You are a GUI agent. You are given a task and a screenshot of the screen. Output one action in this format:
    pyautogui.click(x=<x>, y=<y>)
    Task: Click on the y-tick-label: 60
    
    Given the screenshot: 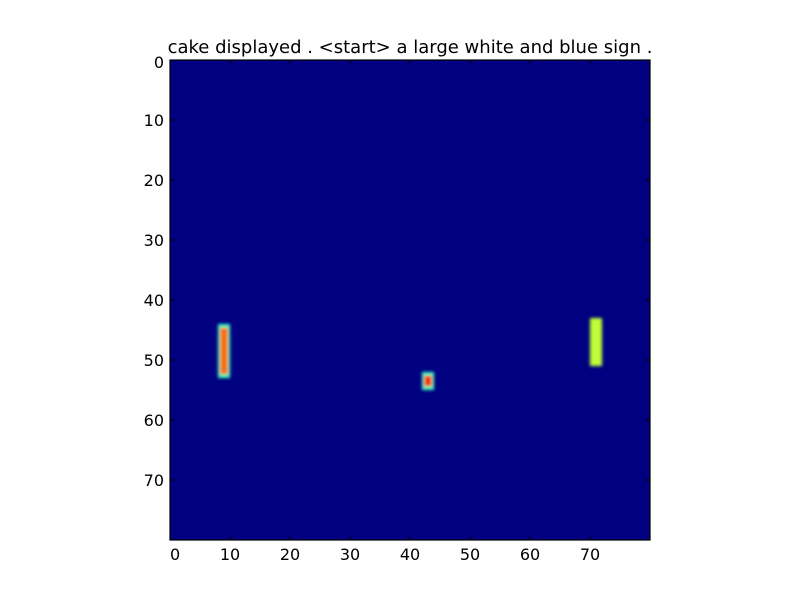 What is the action you would take?
    pyautogui.click(x=154, y=420)
    